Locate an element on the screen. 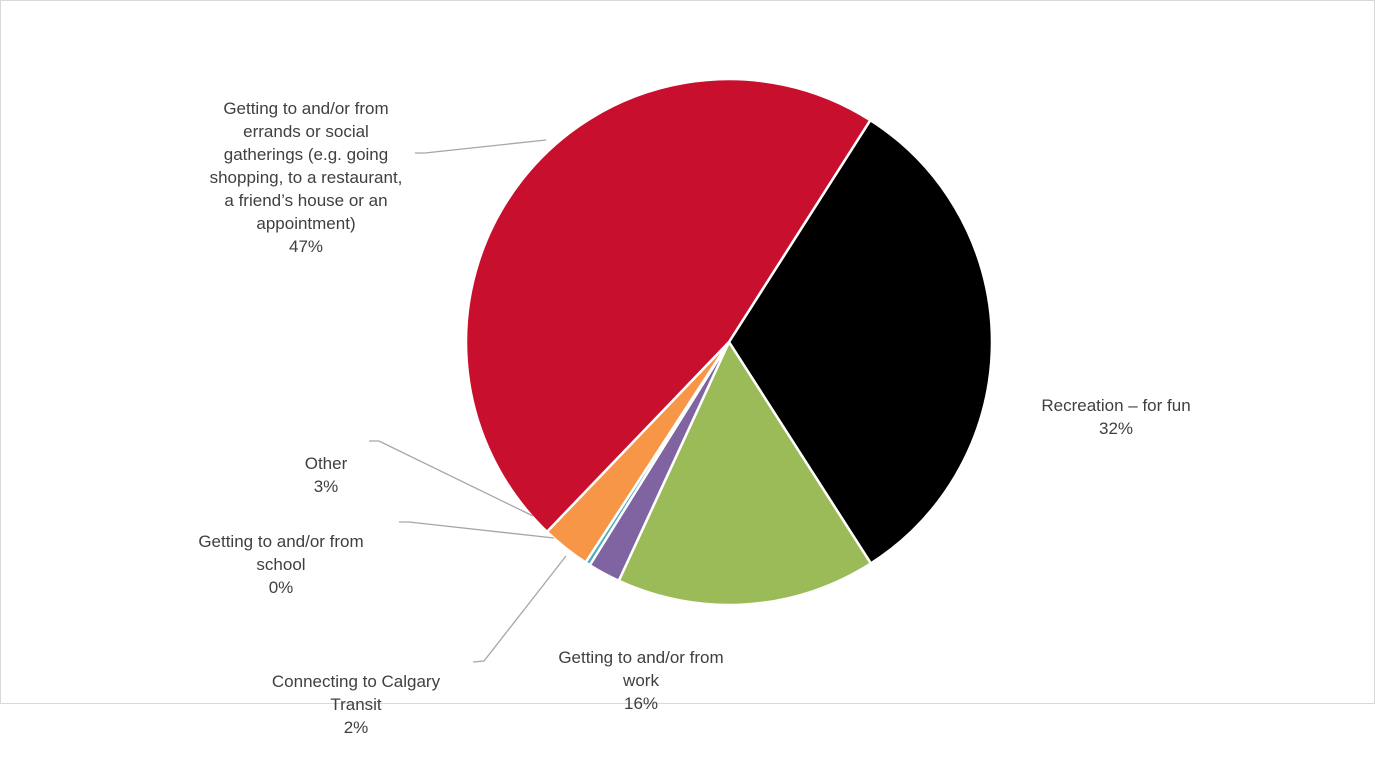 The width and height of the screenshot is (1375, 762). leader-line-transit is located at coordinates (519, 609).